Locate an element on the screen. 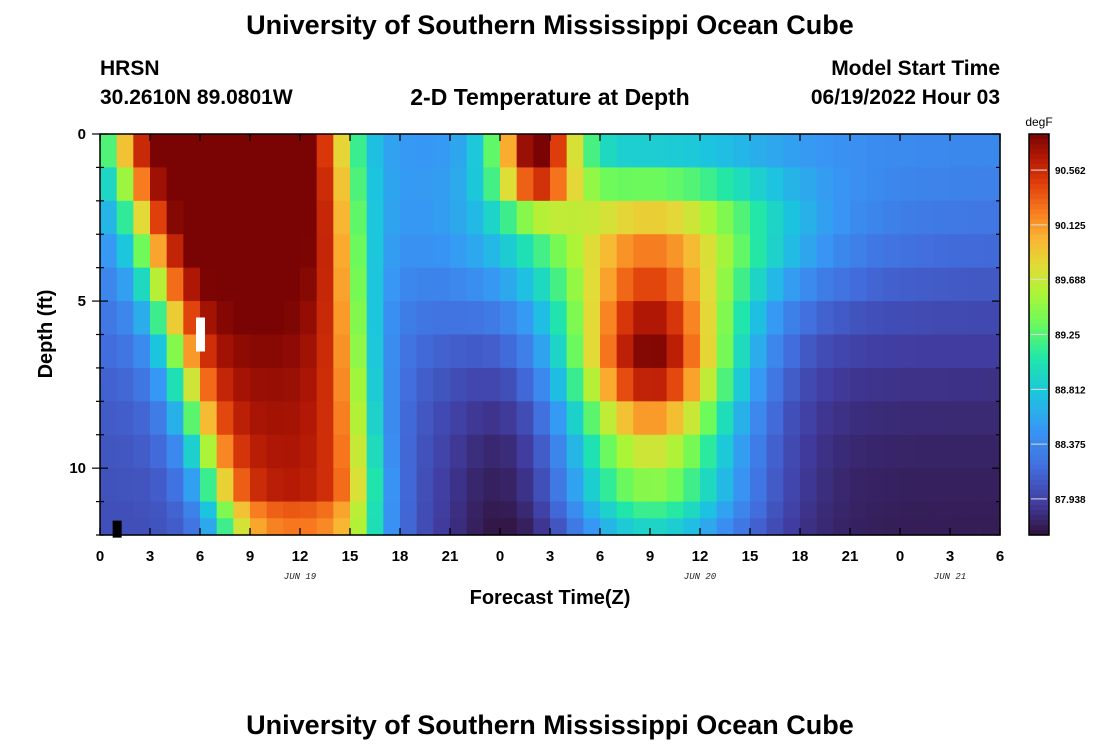  x-tick-label: 3 is located at coordinates (550, 556).